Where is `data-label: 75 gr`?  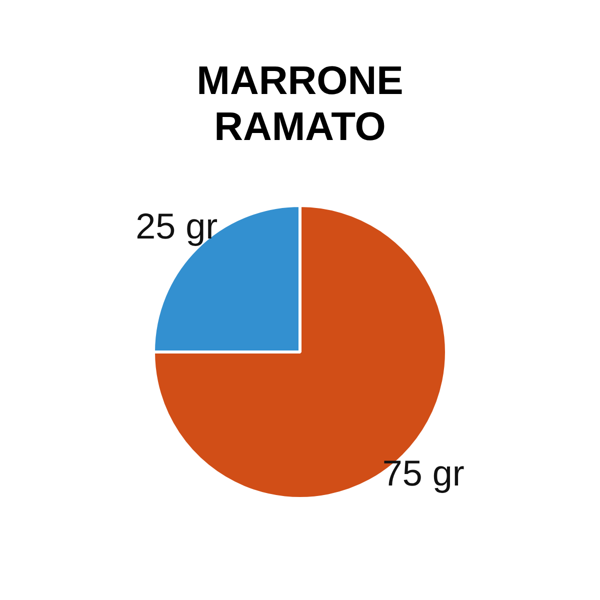 data-label: 75 gr is located at coordinates (423, 473).